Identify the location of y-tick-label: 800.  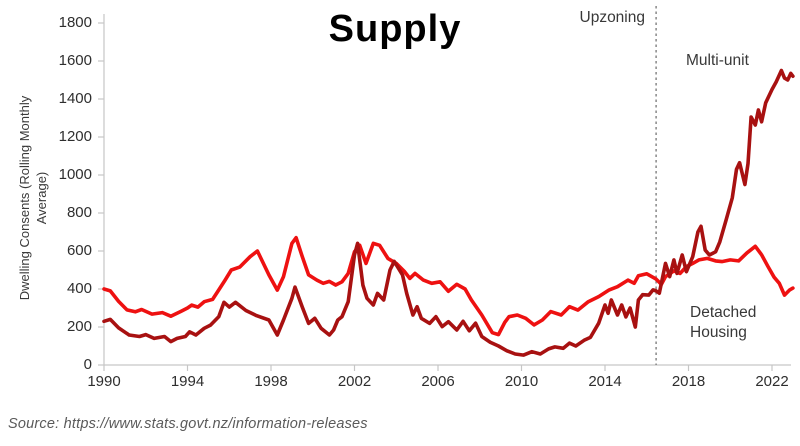
(79, 212).